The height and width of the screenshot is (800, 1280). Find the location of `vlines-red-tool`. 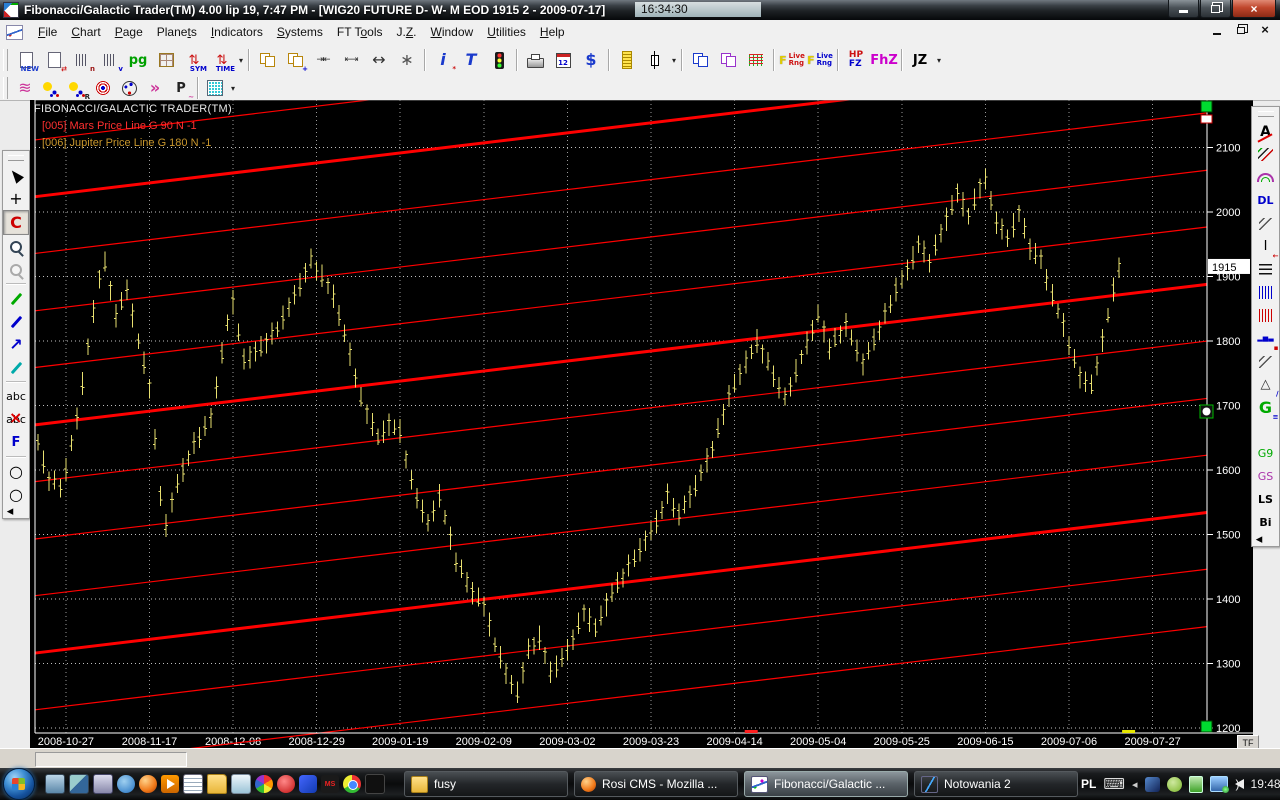

vlines-red-tool is located at coordinates (1266, 315).